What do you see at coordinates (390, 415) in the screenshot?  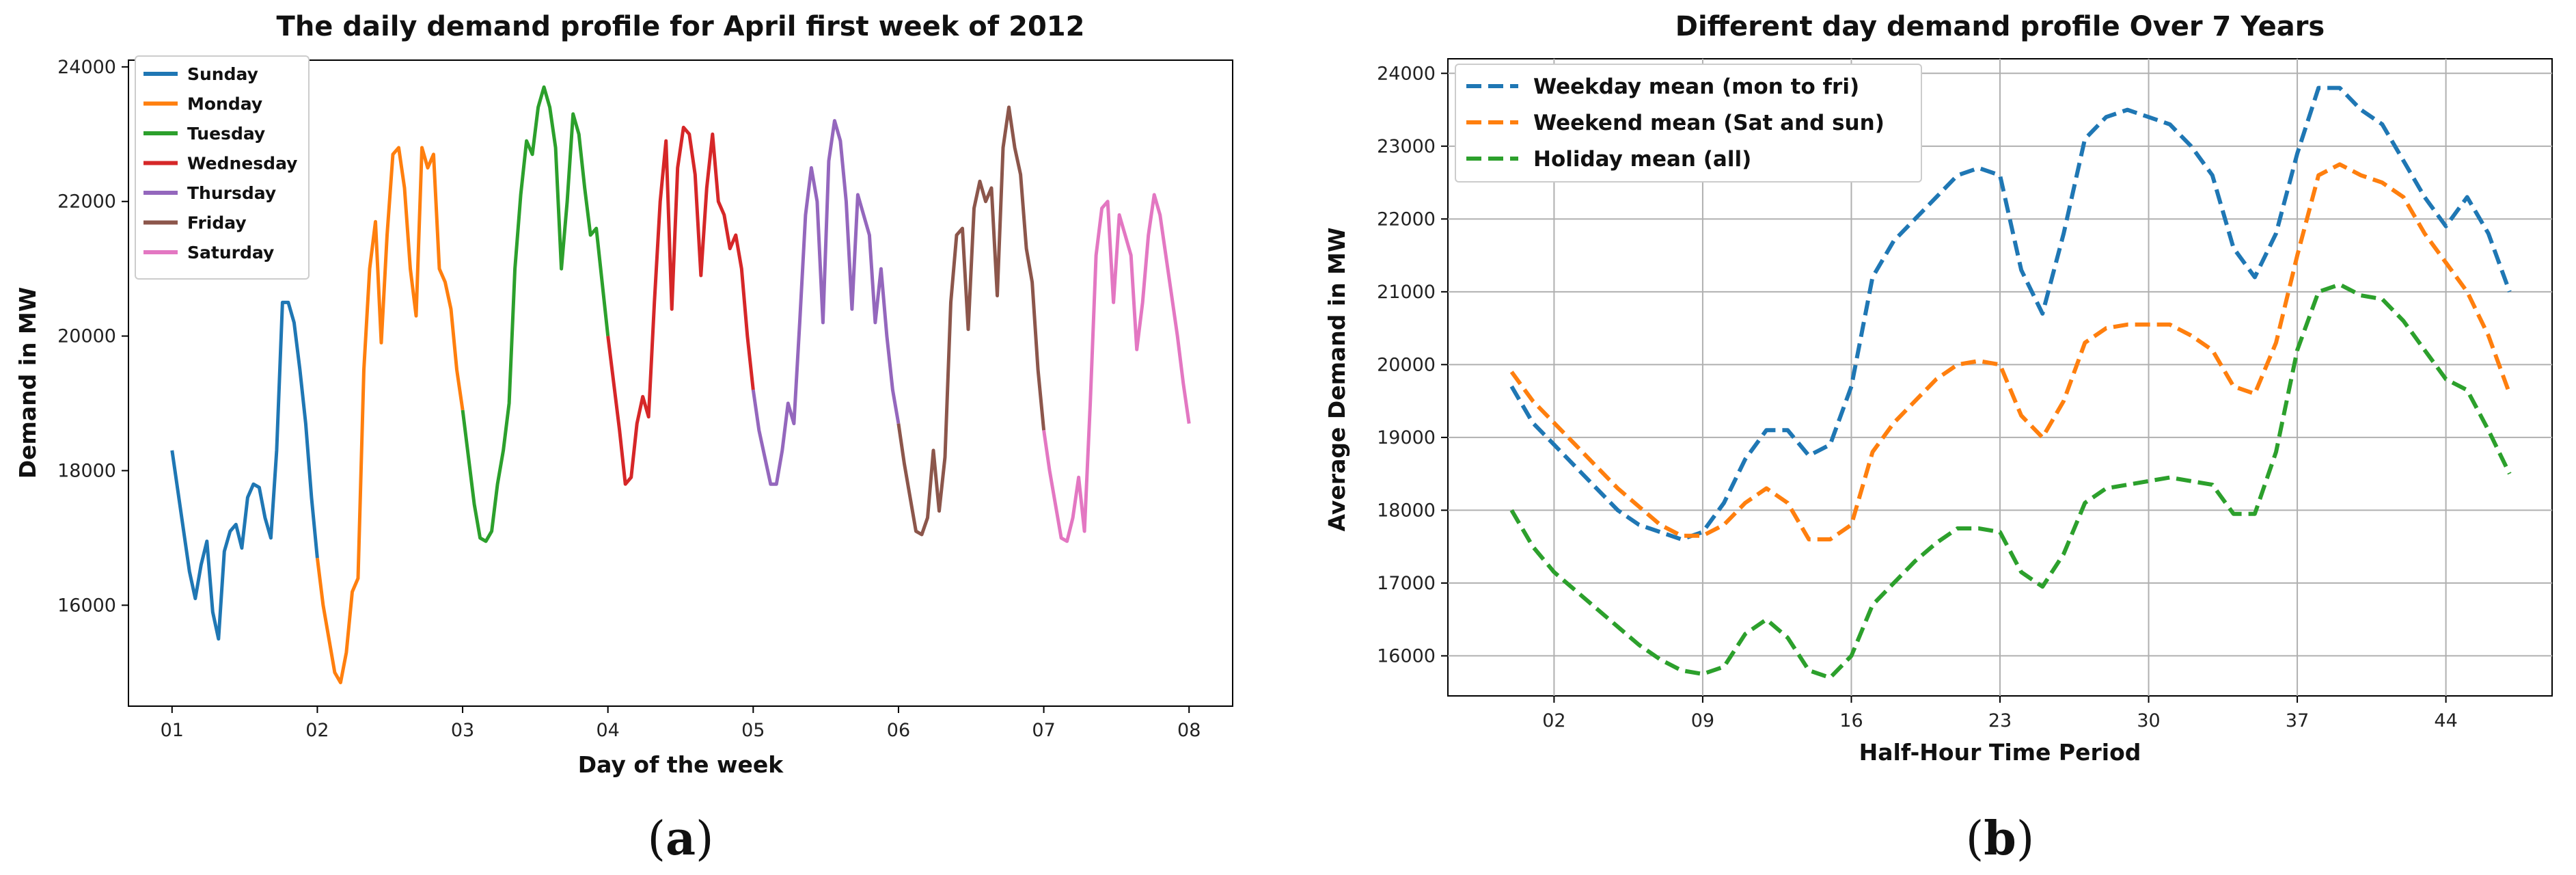 I see `chart-a-line-monday` at bounding box center [390, 415].